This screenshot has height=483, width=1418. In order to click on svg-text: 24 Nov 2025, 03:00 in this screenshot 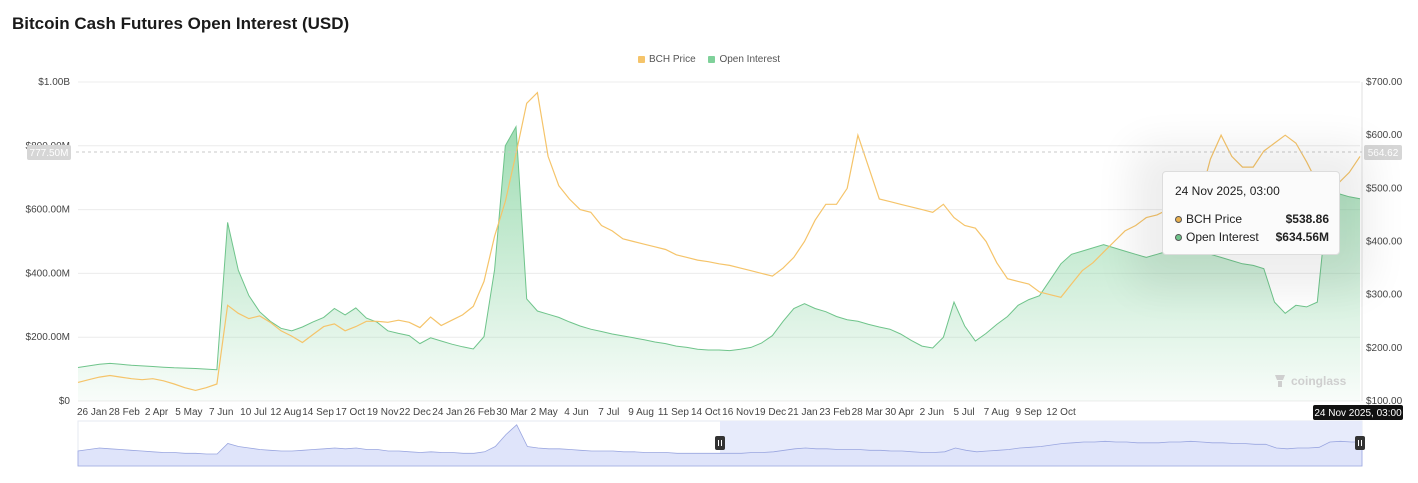, I will do `click(1358, 413)`.